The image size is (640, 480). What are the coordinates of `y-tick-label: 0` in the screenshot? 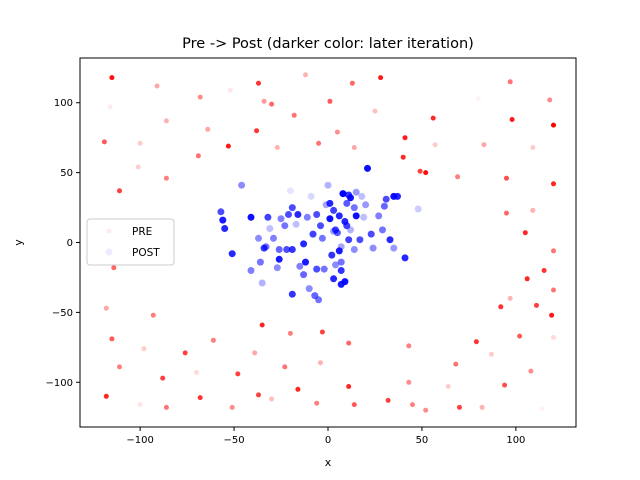 It's located at (70, 243).